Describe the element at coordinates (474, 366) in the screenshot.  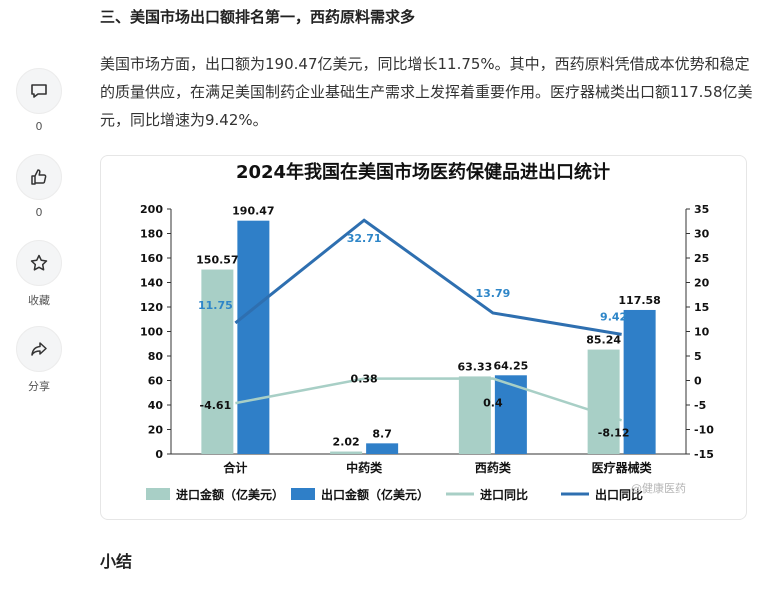
I see `import-value-label: 63.33` at that location.